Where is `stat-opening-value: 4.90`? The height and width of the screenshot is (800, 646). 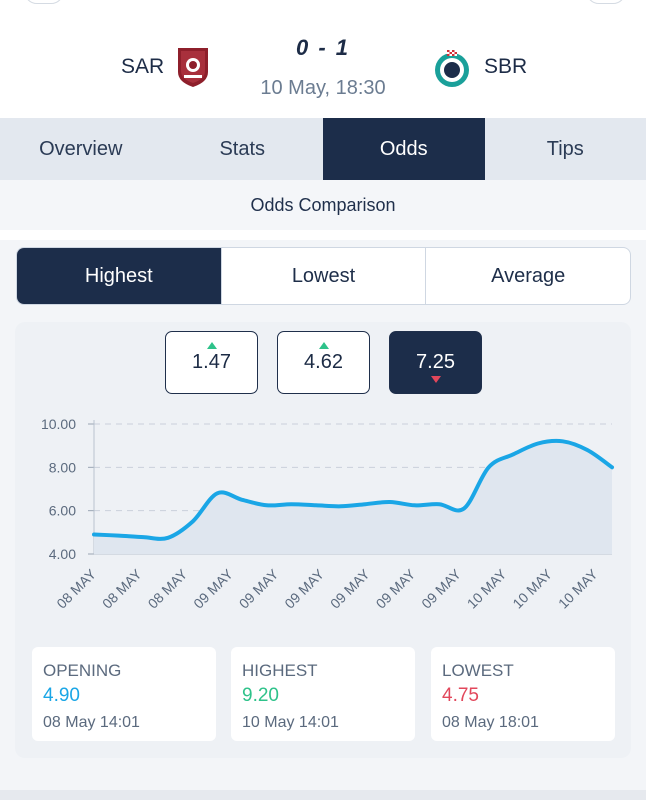 stat-opening-value: 4.90 is located at coordinates (61, 695).